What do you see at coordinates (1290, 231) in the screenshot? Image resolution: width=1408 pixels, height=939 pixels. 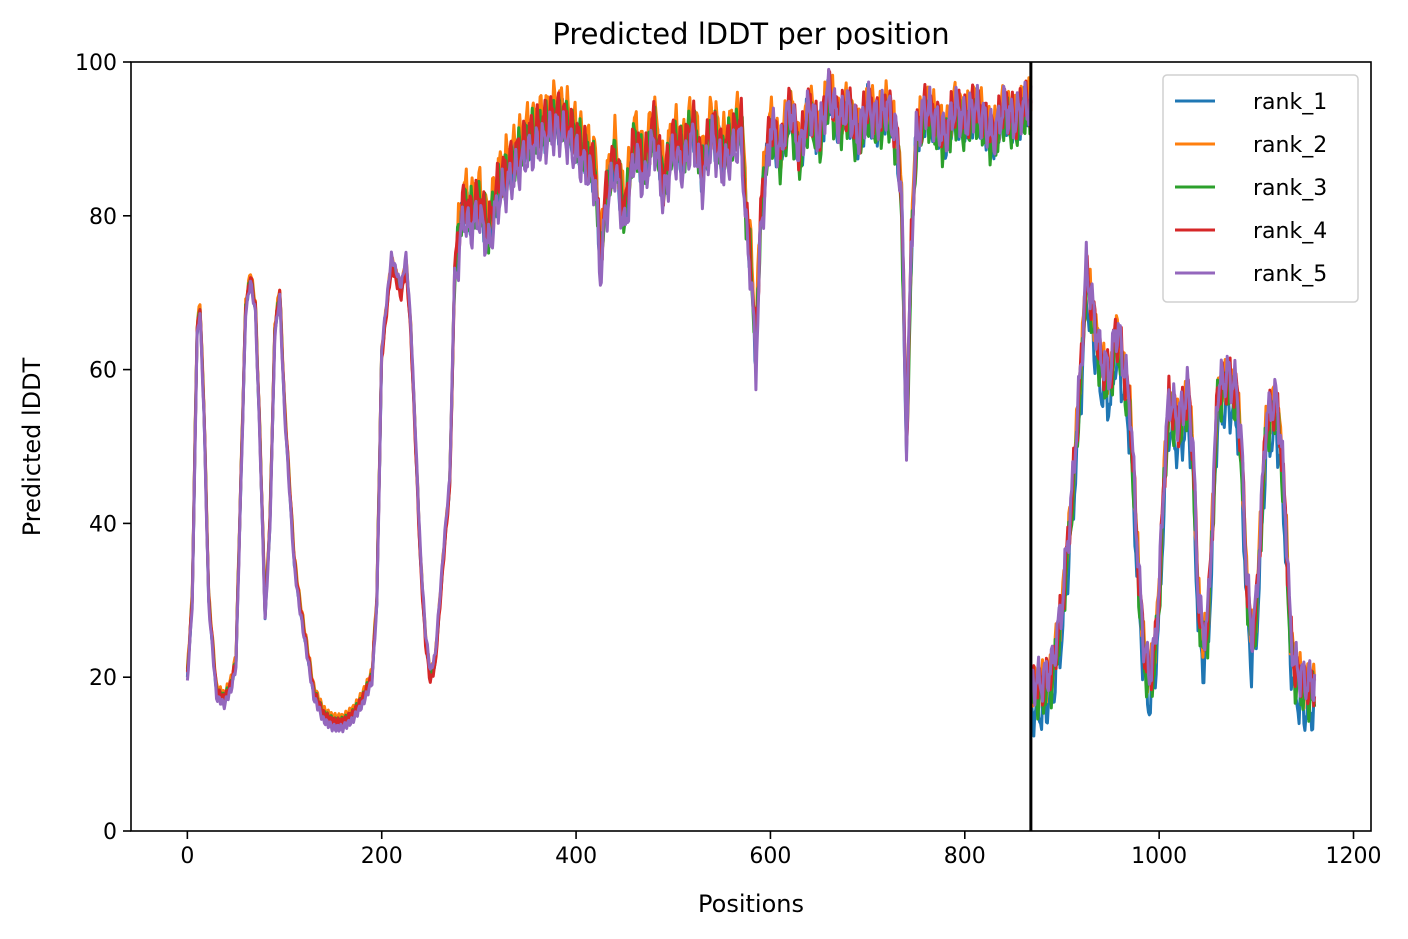 I see `legend-label-rank_4: rank_4` at bounding box center [1290, 231].